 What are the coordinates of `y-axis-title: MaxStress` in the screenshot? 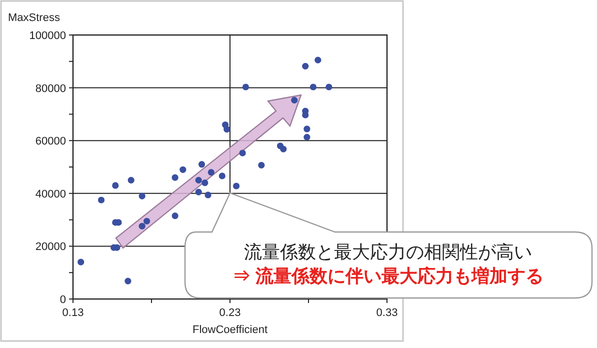 It's located at (34, 18).